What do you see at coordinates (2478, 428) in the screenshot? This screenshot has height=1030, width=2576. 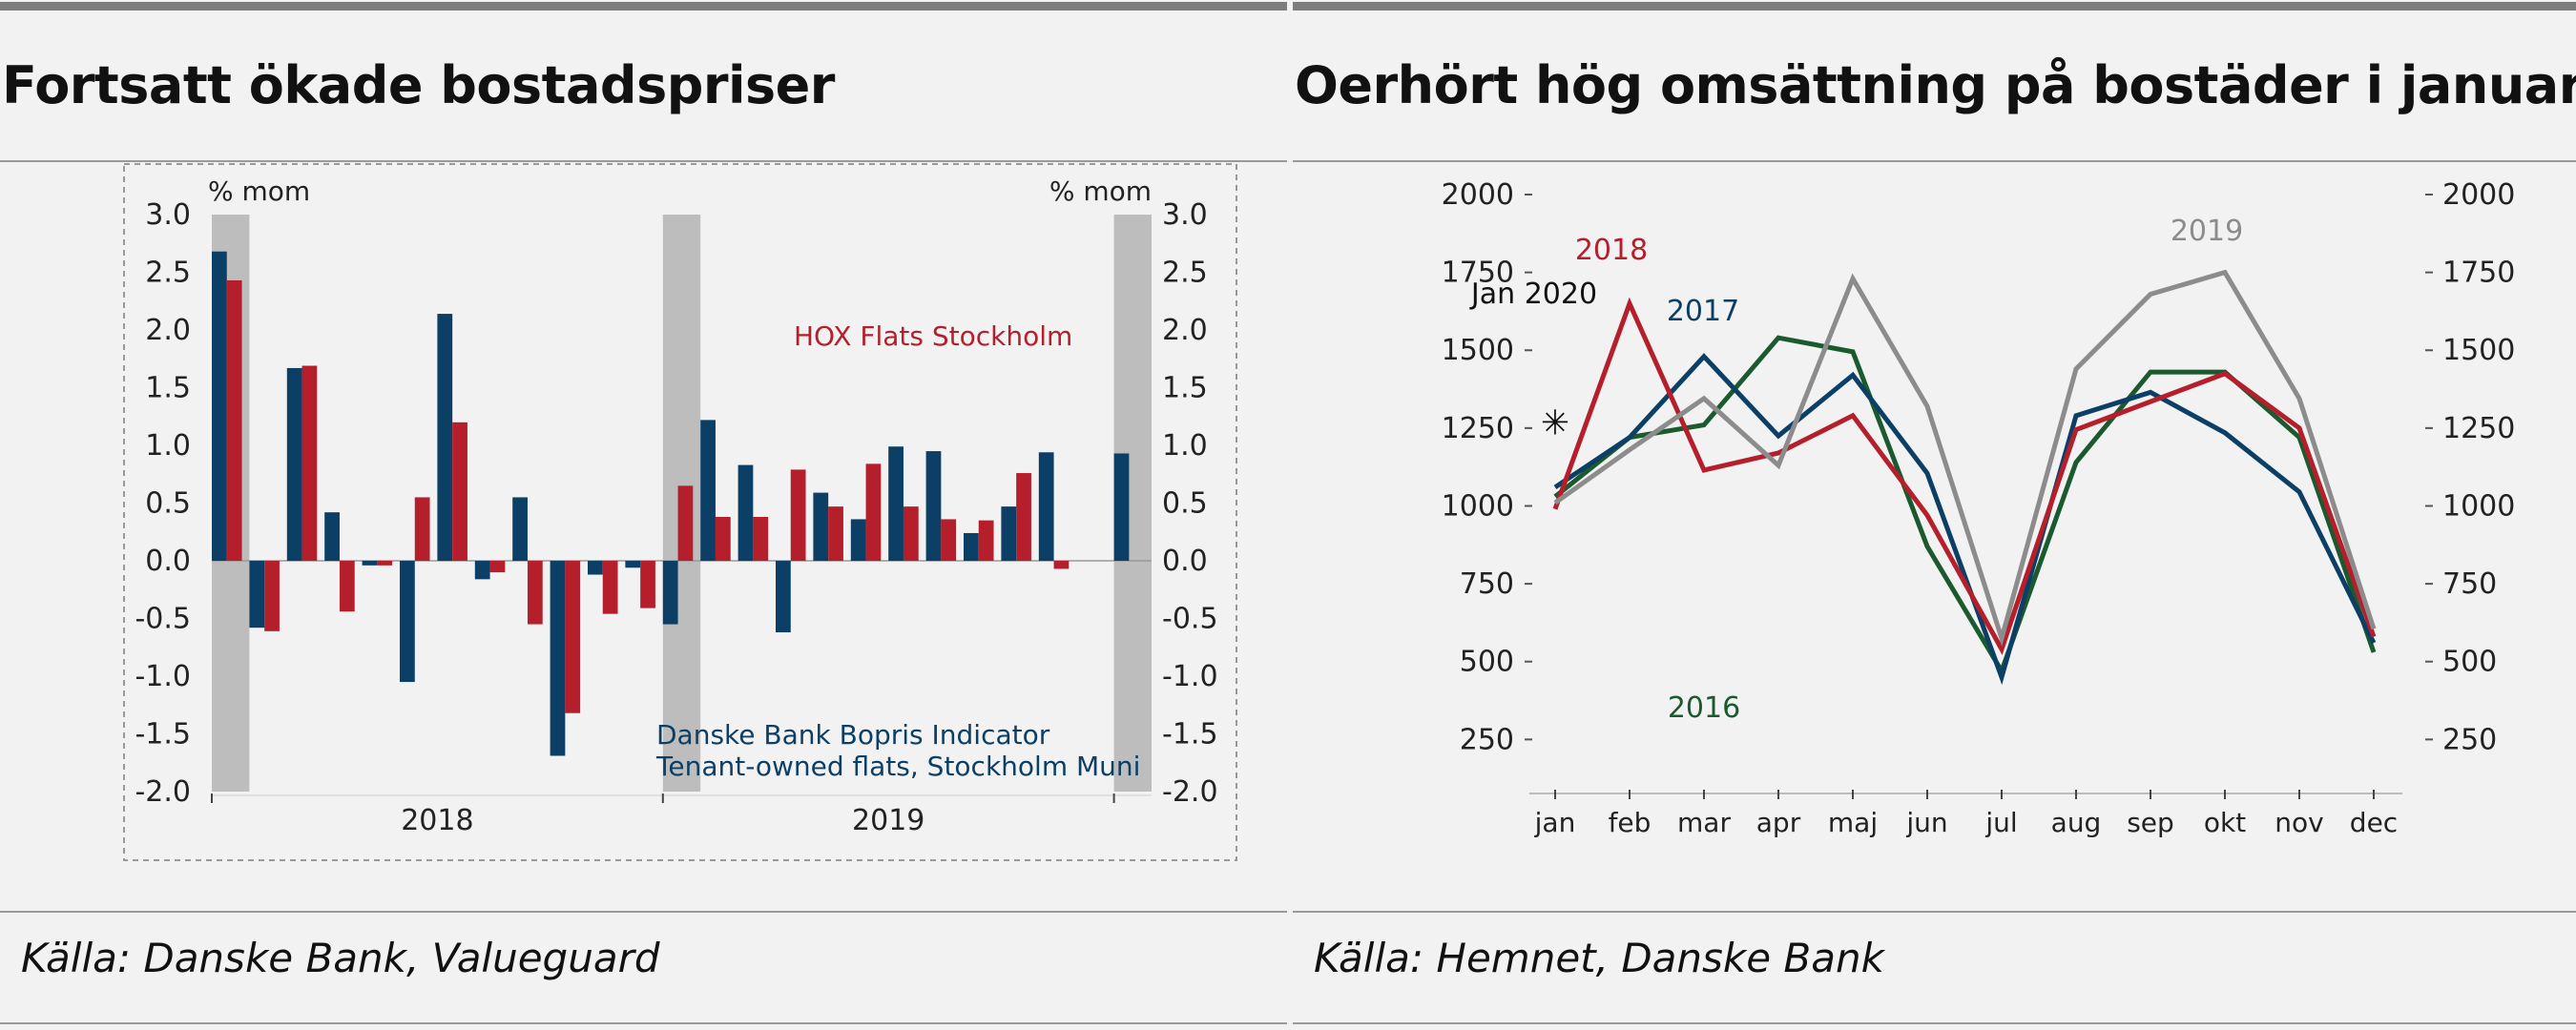 I see `y-tick-label-right: 1250` at bounding box center [2478, 428].